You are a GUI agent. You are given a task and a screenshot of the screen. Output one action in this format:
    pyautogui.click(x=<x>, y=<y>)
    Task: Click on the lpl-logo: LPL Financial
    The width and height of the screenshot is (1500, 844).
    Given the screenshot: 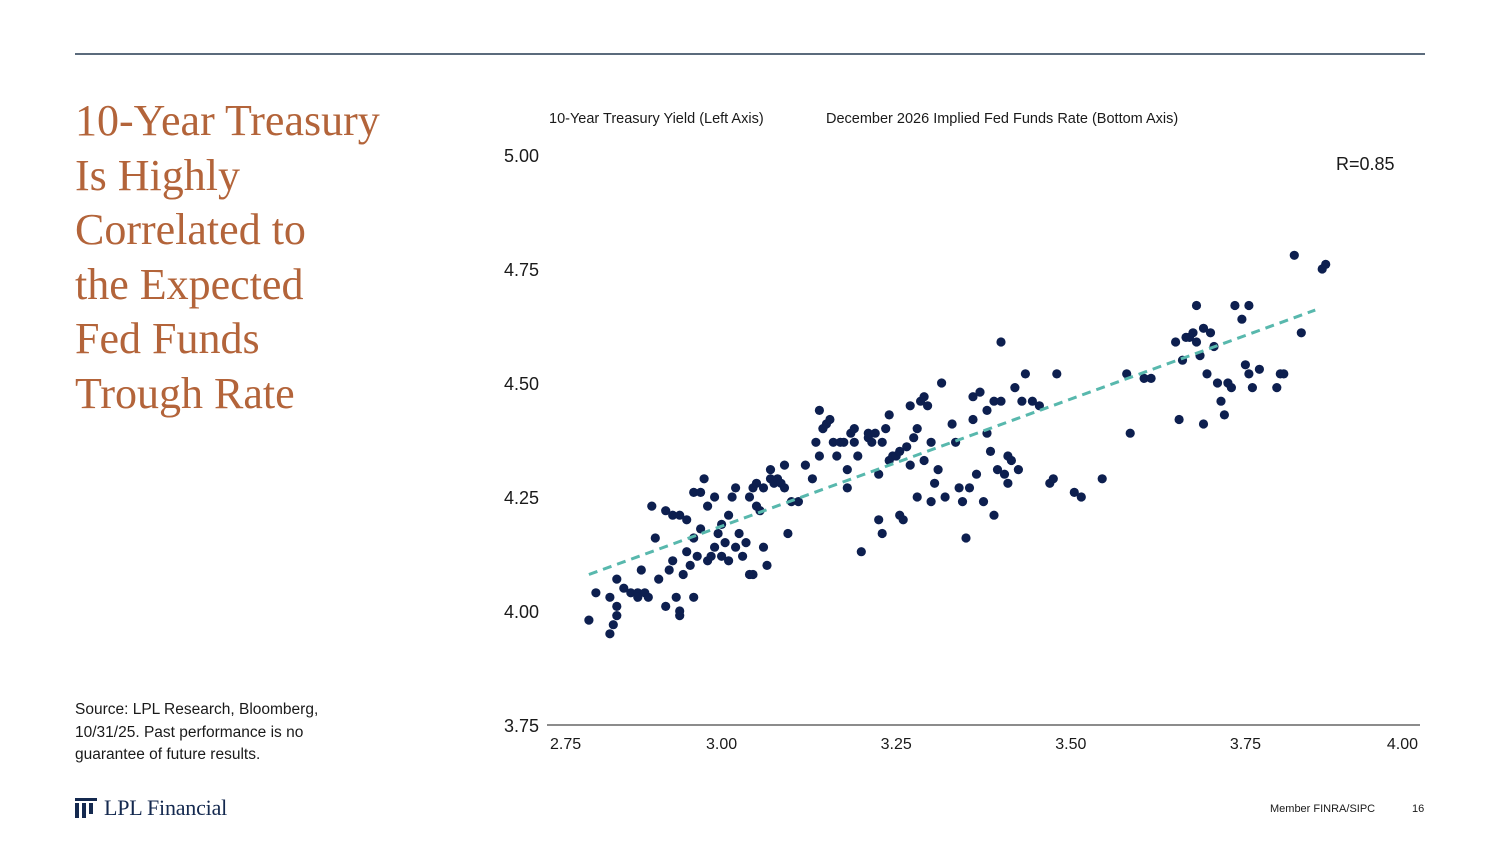 What is the action you would take?
    pyautogui.click(x=151, y=808)
    